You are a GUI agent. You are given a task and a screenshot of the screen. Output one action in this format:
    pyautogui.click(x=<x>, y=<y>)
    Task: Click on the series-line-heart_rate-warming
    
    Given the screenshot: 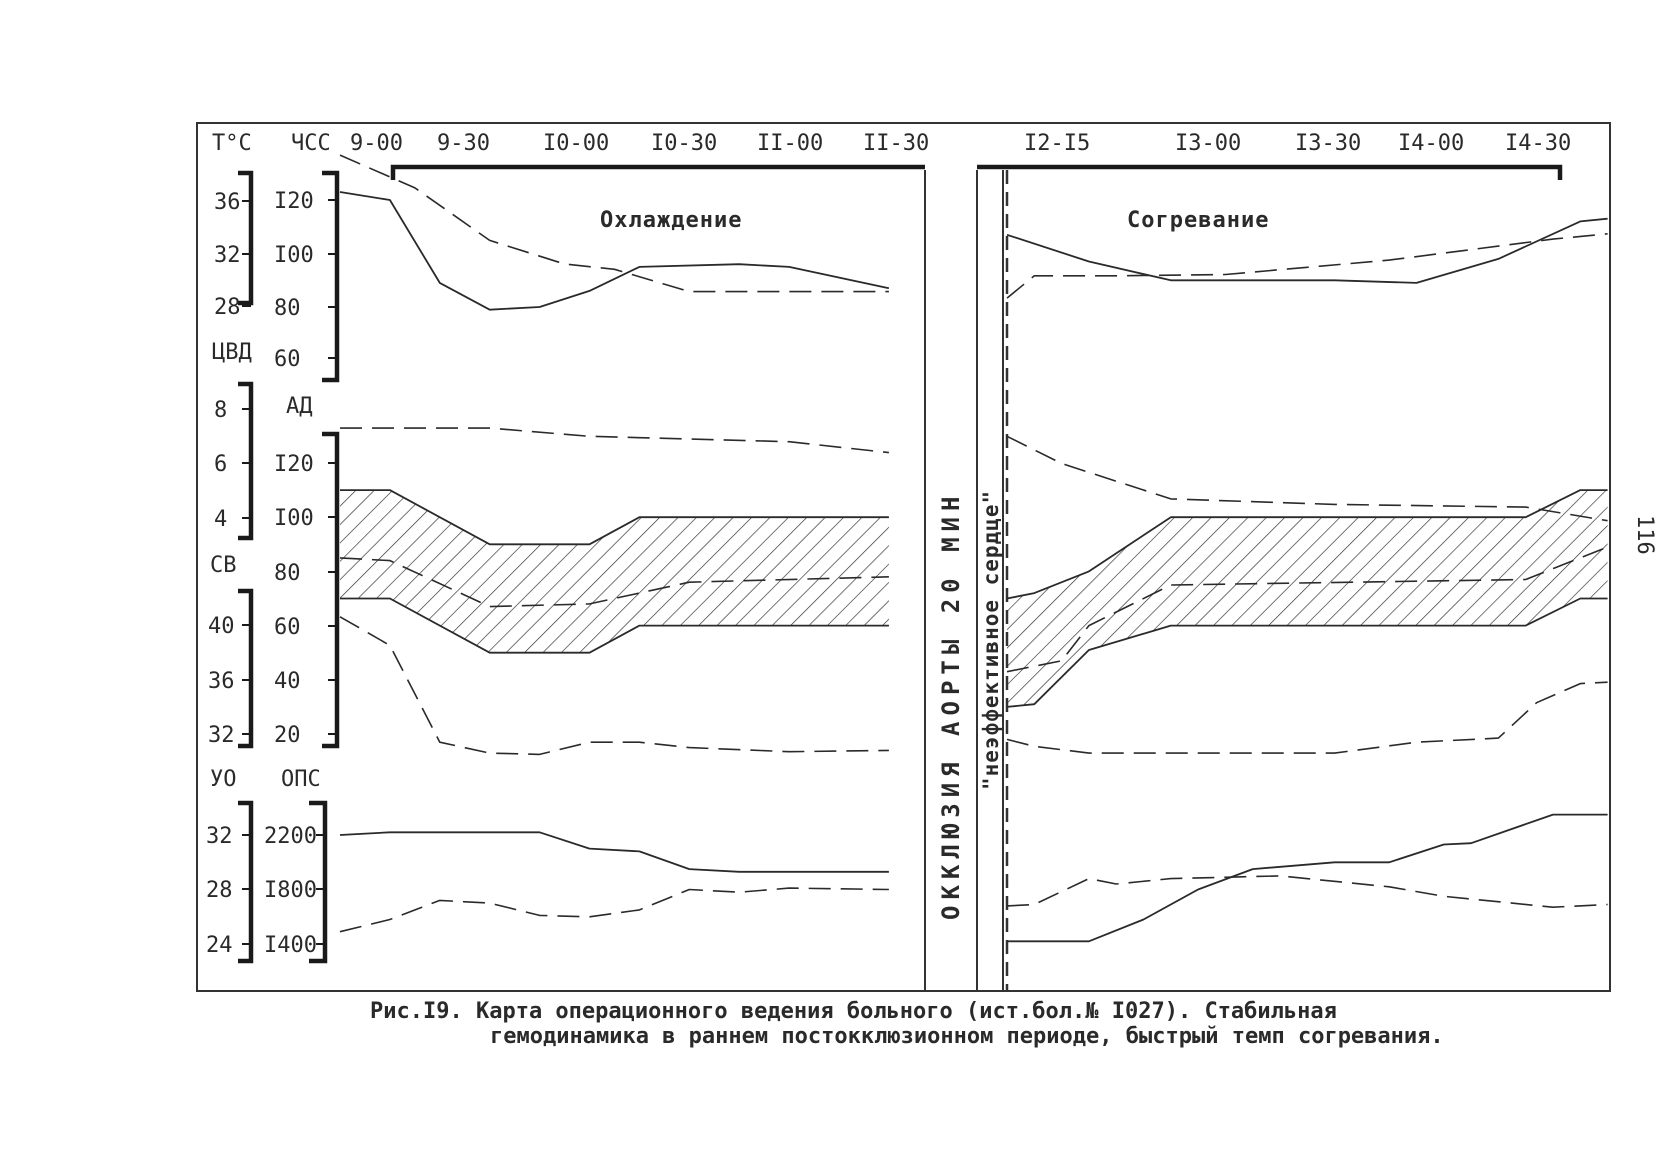 What is the action you would take?
    pyautogui.click(x=1307, y=250)
    